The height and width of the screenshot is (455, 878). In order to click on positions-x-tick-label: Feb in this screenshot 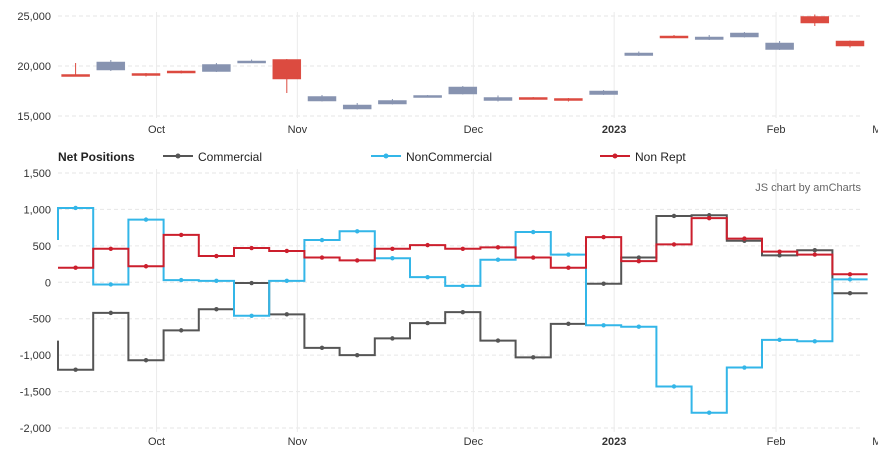, I will do `click(776, 442)`.